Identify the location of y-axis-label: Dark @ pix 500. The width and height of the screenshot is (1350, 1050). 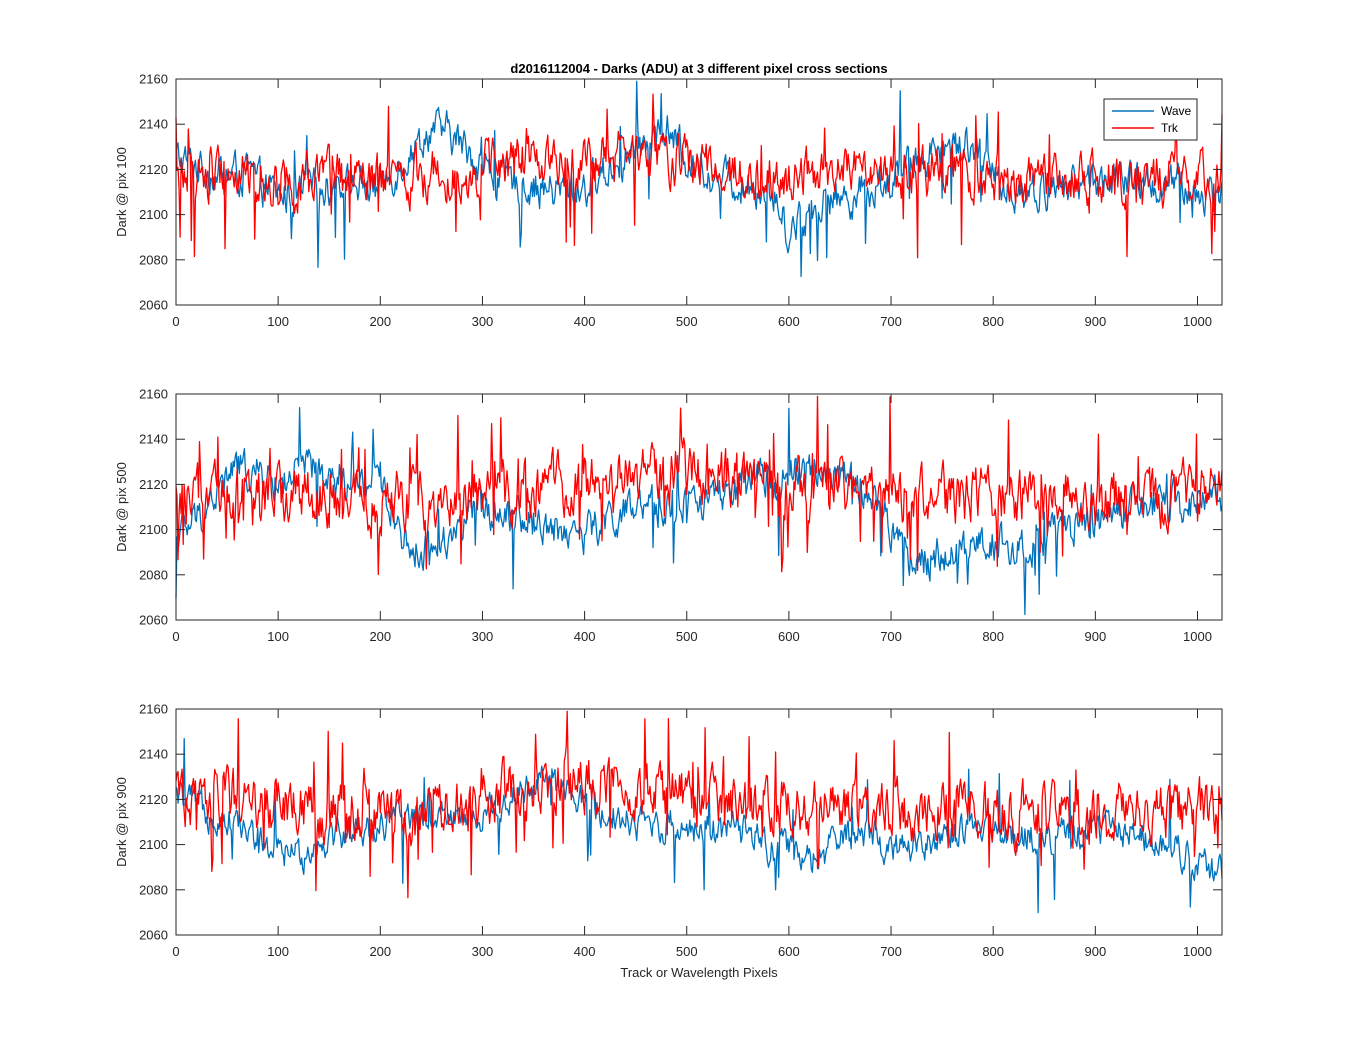
(121, 507).